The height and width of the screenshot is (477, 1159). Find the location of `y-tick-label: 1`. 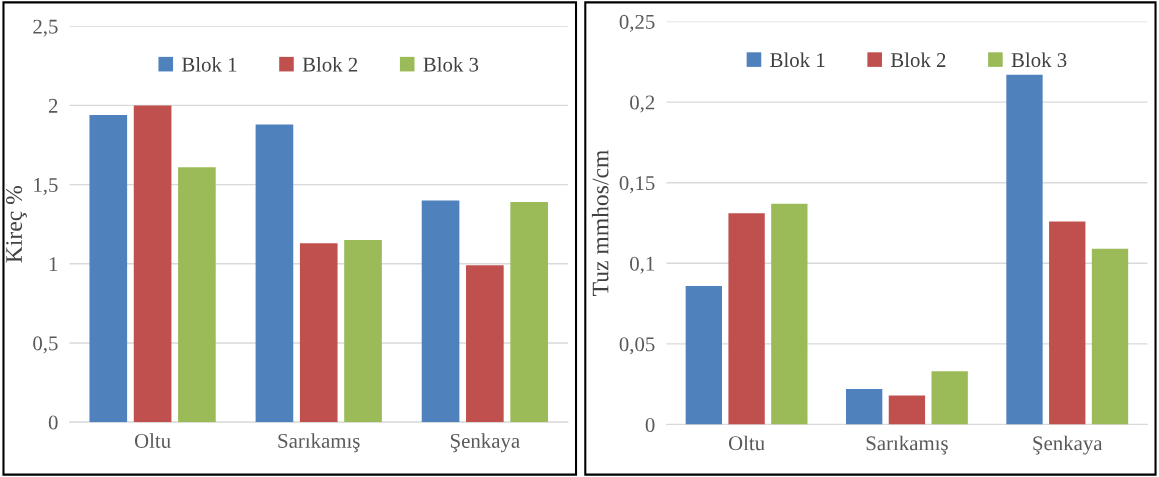

y-tick-label: 1 is located at coordinates (53, 264).